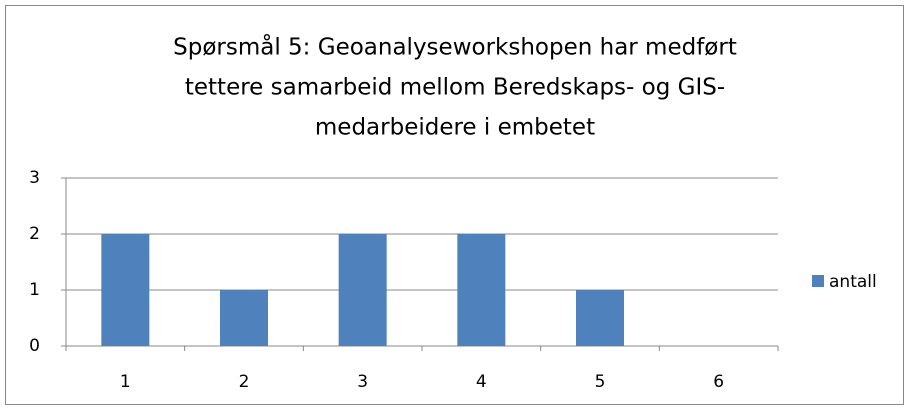  Describe the element at coordinates (718, 382) in the screenshot. I see `x-tick-label: 6` at that location.